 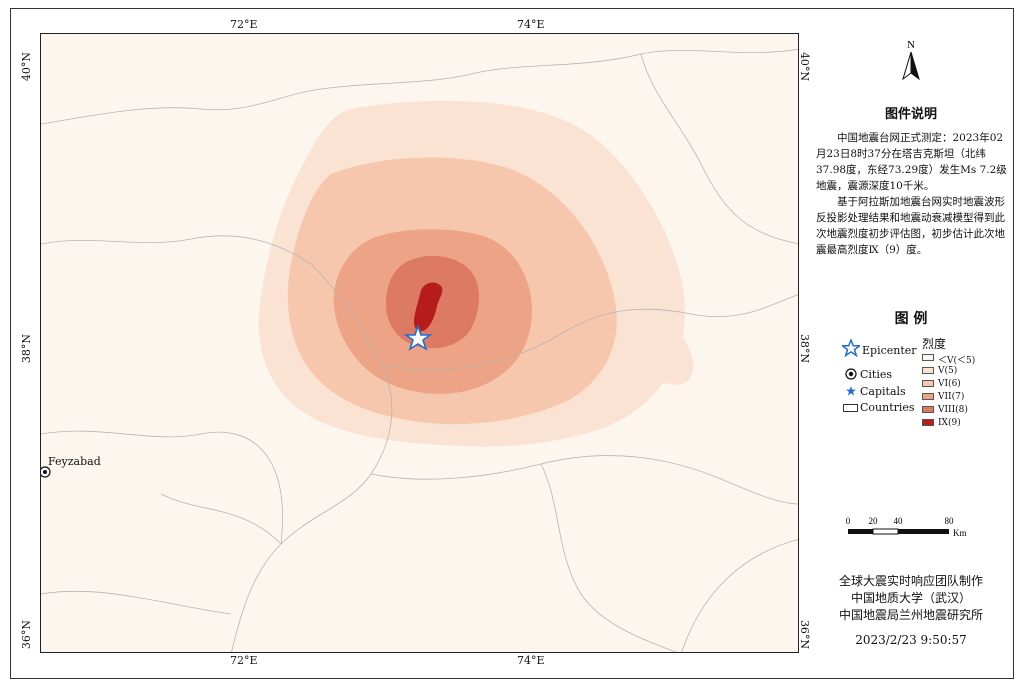 What do you see at coordinates (883, 391) in the screenshot?
I see `legend-capitals-label: Capitals` at bounding box center [883, 391].